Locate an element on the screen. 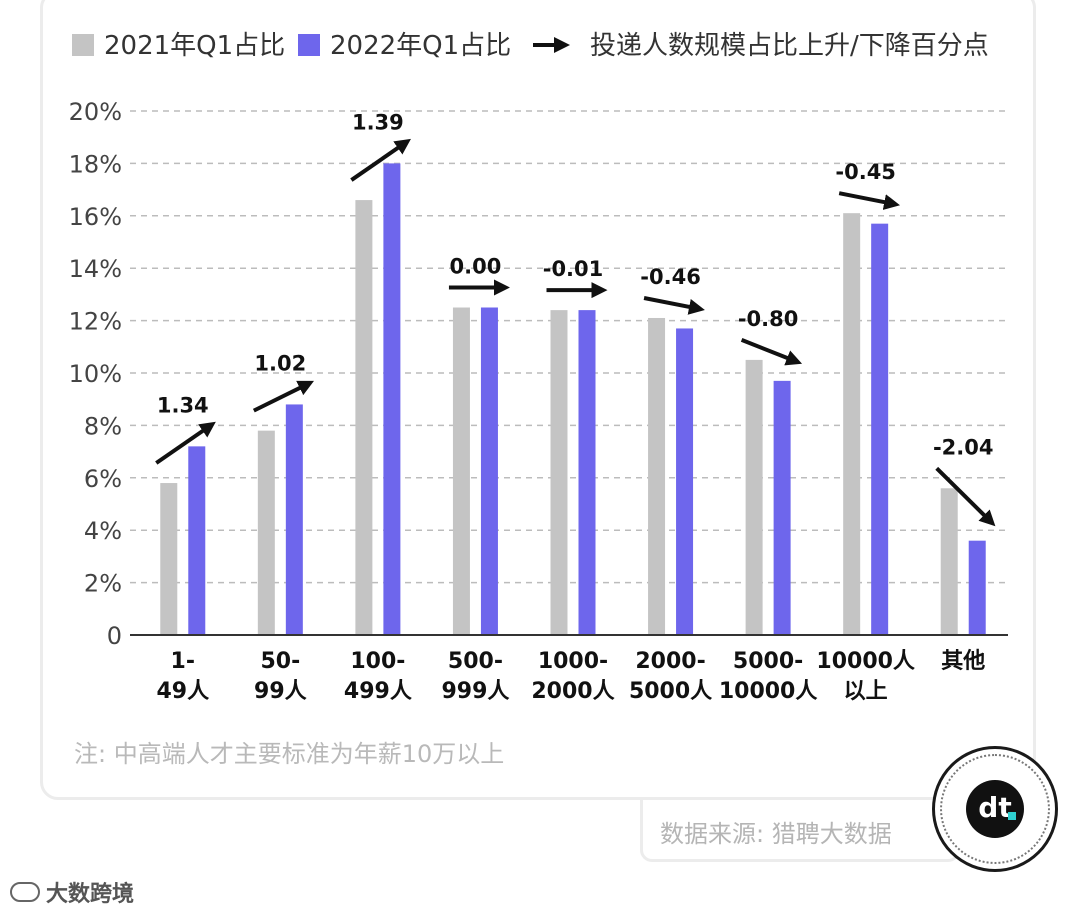  footnote: 注: 中高端人才主要标准为年薪10万以上 is located at coordinates (289, 754).